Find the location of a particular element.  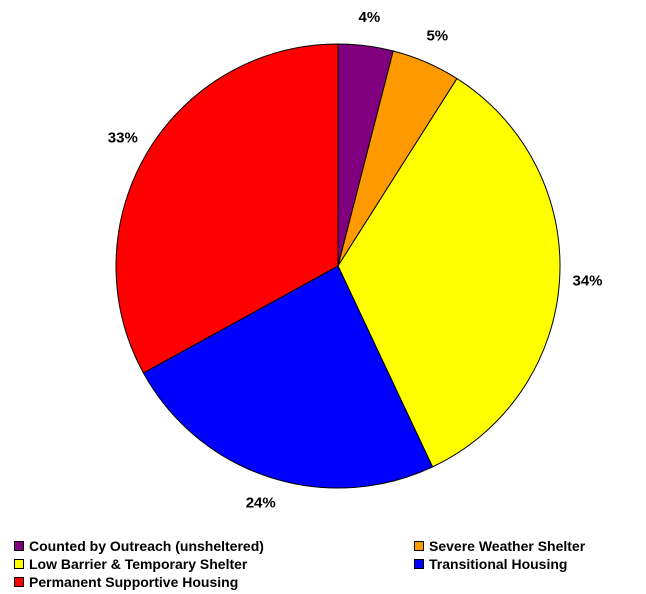

legend-label-outreach: Counted by Outreach (unsheltered) is located at coordinates (146, 546).